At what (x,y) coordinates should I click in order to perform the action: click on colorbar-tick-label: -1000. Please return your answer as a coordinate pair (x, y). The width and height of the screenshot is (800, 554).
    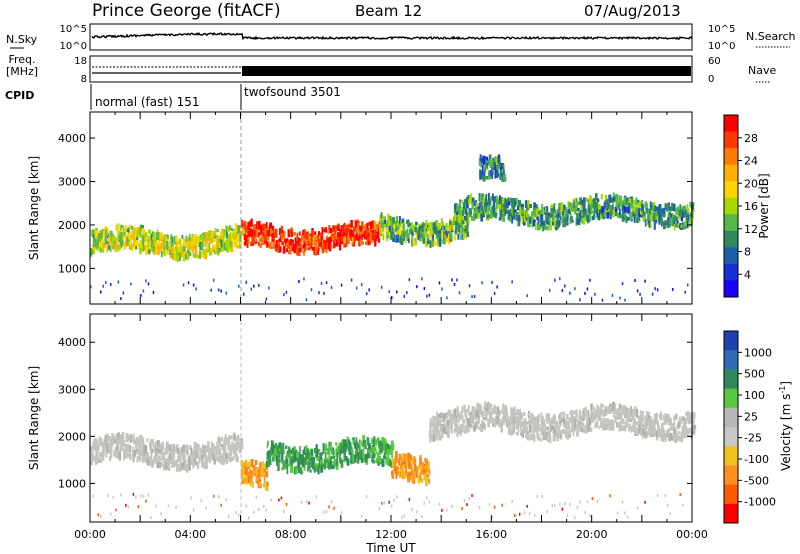
    Looking at the image, I should click on (760, 502).